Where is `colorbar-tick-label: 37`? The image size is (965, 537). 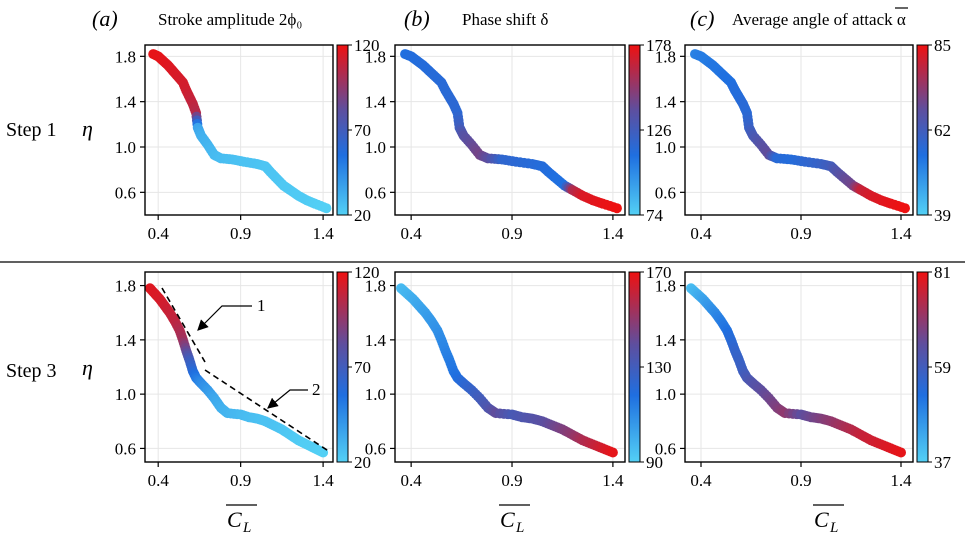
colorbar-tick-label: 37 is located at coordinates (943, 462).